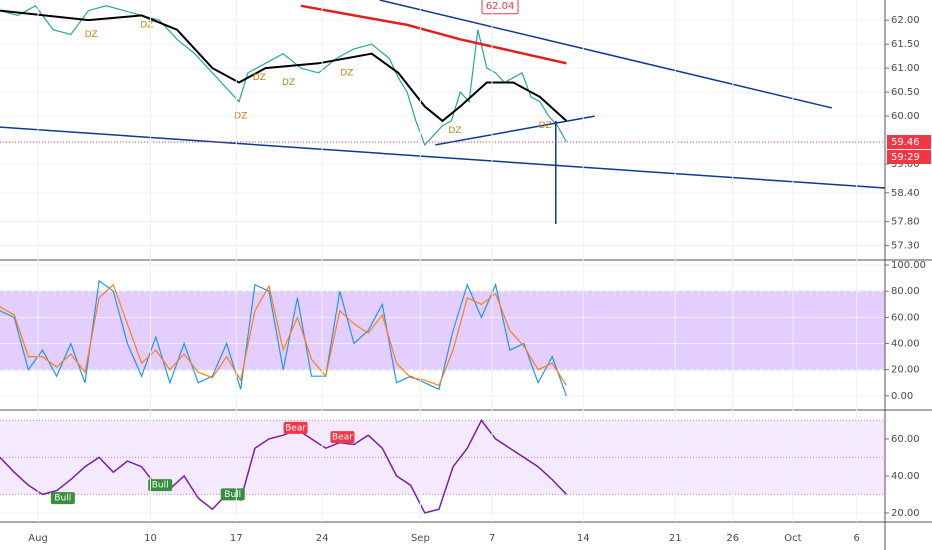  I want to click on callout-label: 62.04, so click(500, 6).